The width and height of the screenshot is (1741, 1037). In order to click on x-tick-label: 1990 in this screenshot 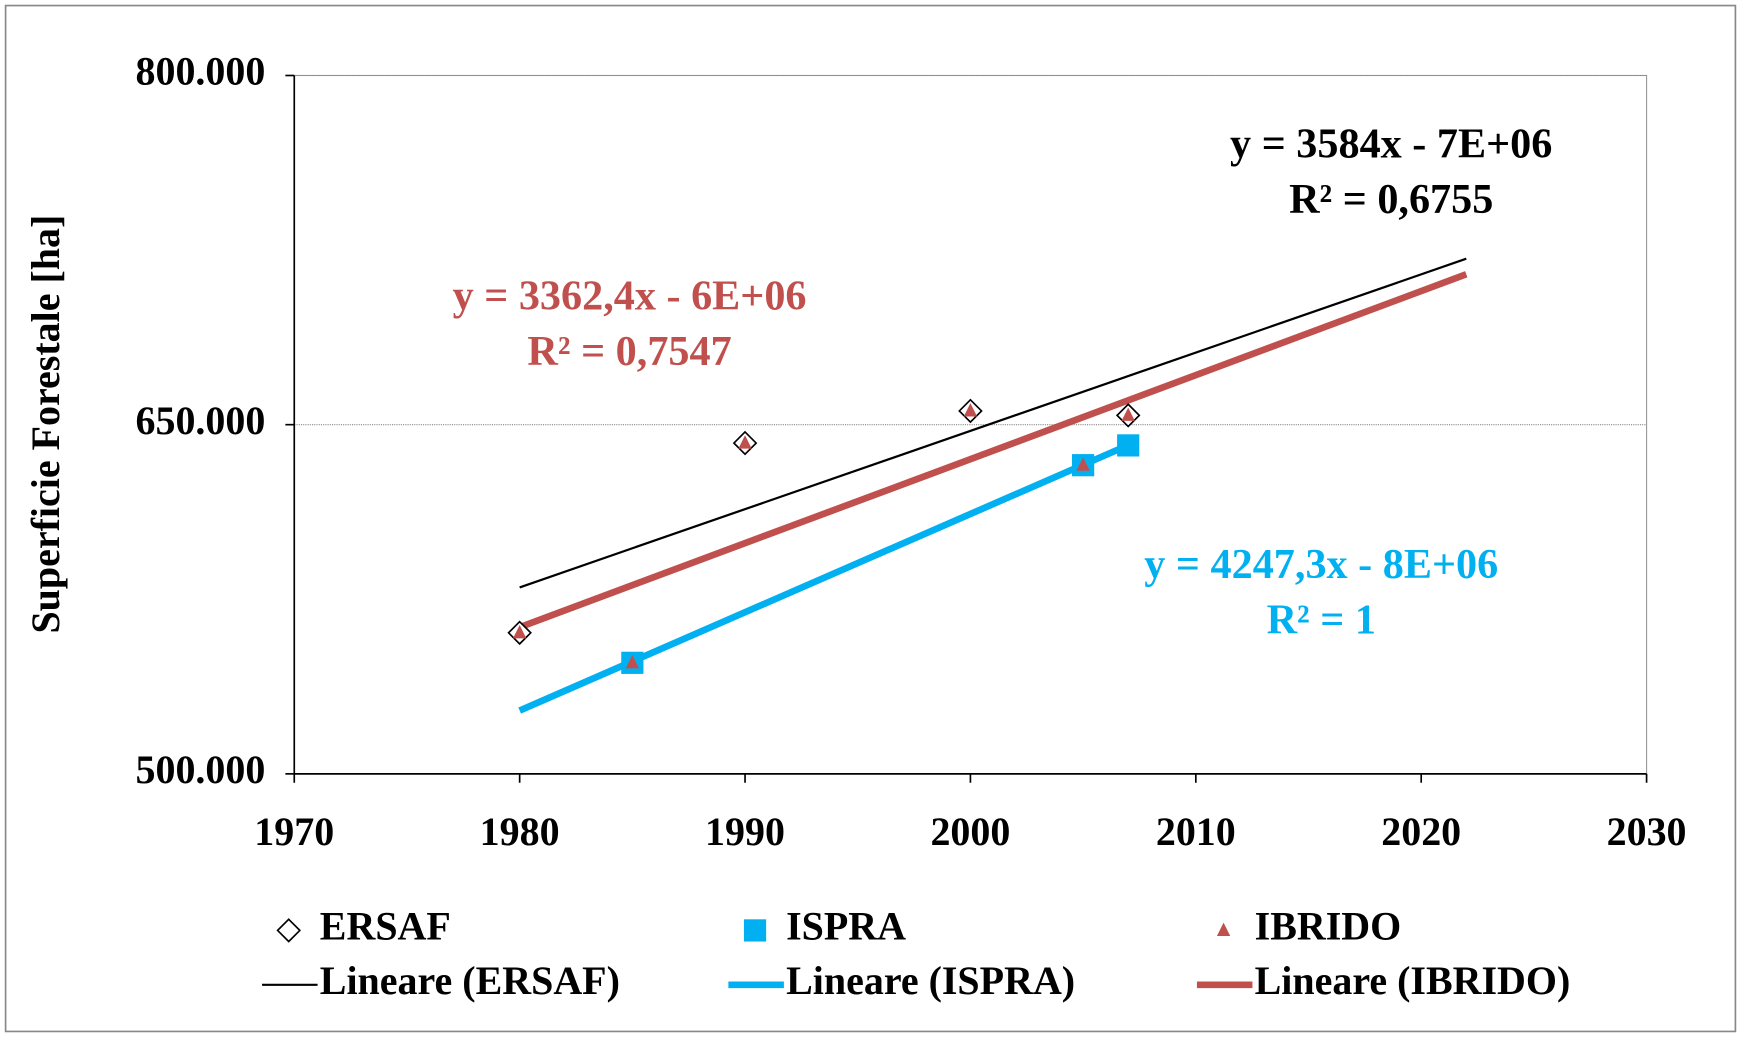, I will do `click(745, 831)`.